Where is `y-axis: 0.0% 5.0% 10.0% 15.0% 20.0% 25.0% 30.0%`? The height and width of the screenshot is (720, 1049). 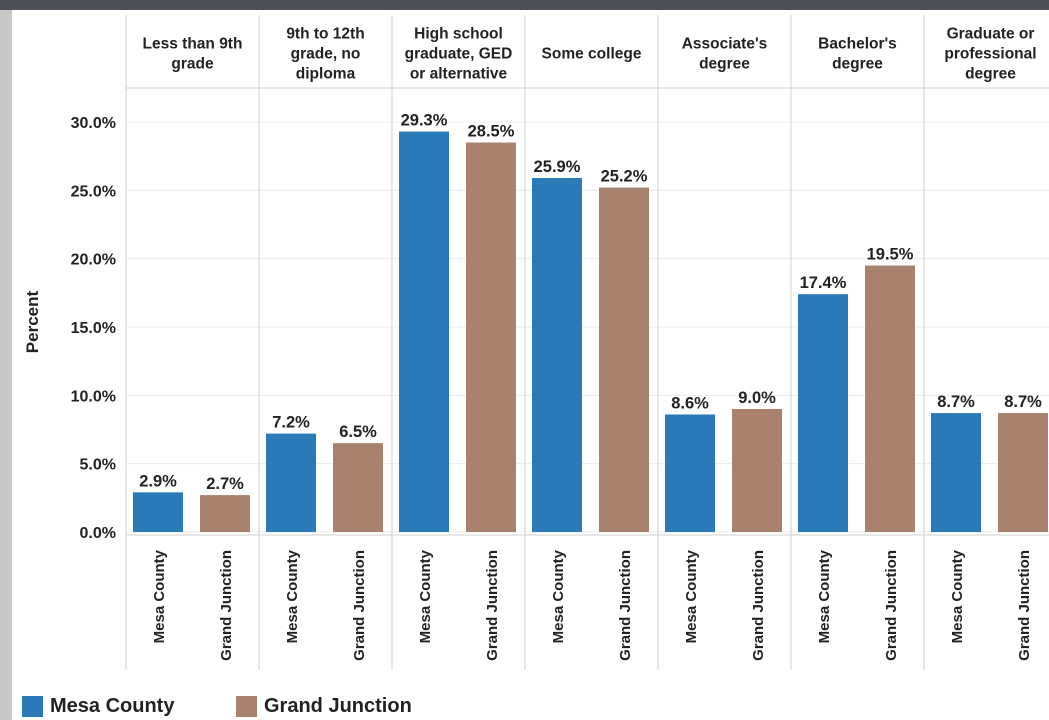 y-axis: 0.0% 5.0% 10.0% 15.0% 20.0% 25.0% 30.0% is located at coordinates (93, 328).